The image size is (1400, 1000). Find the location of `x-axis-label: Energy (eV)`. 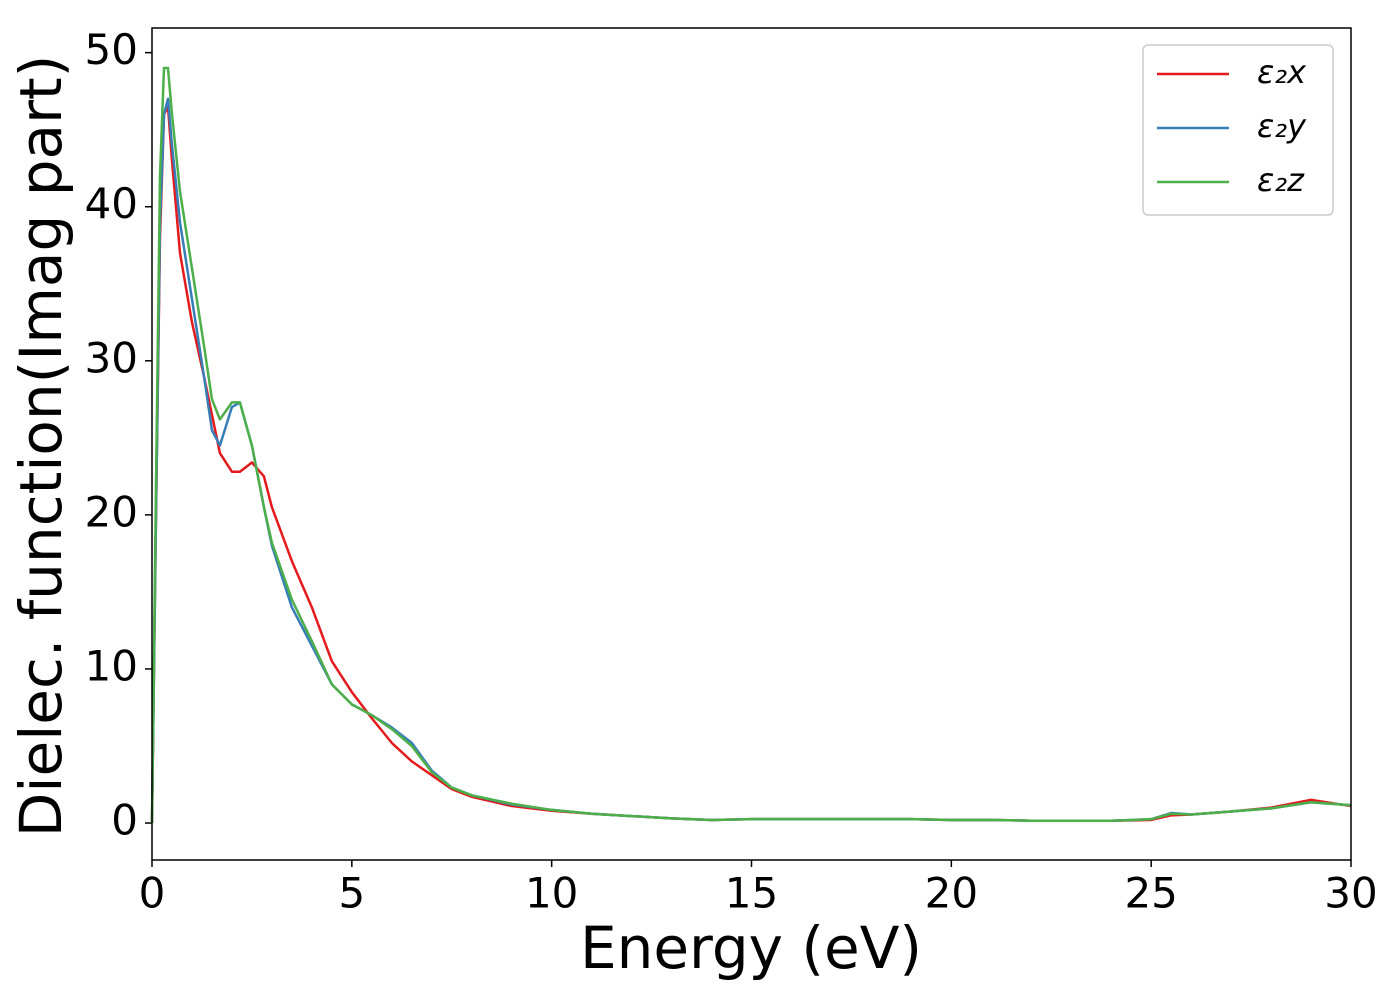

x-axis-label: Energy (eV) is located at coordinates (751, 948).